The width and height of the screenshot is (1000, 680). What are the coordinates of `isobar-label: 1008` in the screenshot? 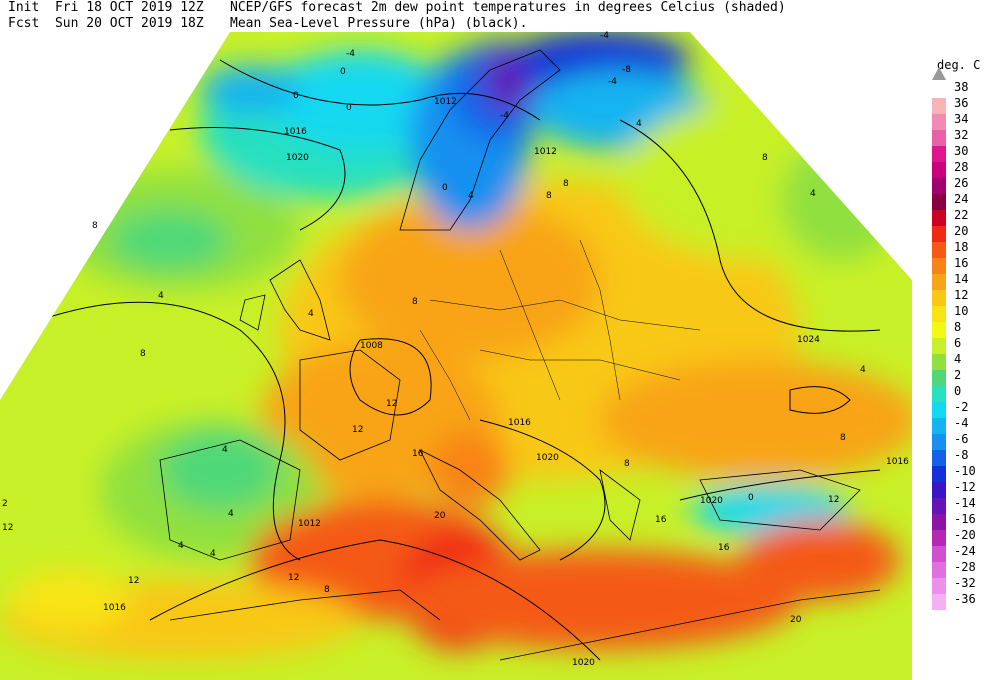 It's located at (371, 346).